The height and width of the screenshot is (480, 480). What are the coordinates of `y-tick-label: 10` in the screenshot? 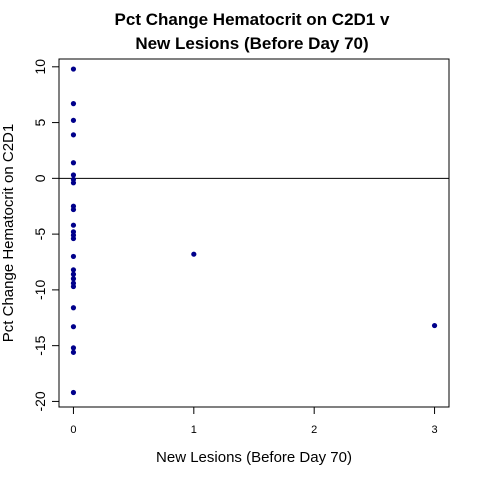 It's located at (40, 67).